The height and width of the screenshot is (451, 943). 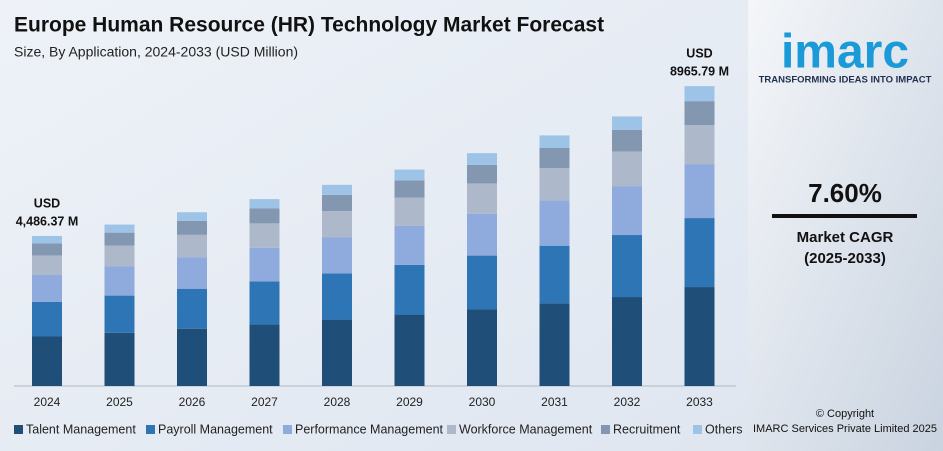 What do you see at coordinates (119, 402) in the screenshot?
I see `x-tick-label: 2025` at bounding box center [119, 402].